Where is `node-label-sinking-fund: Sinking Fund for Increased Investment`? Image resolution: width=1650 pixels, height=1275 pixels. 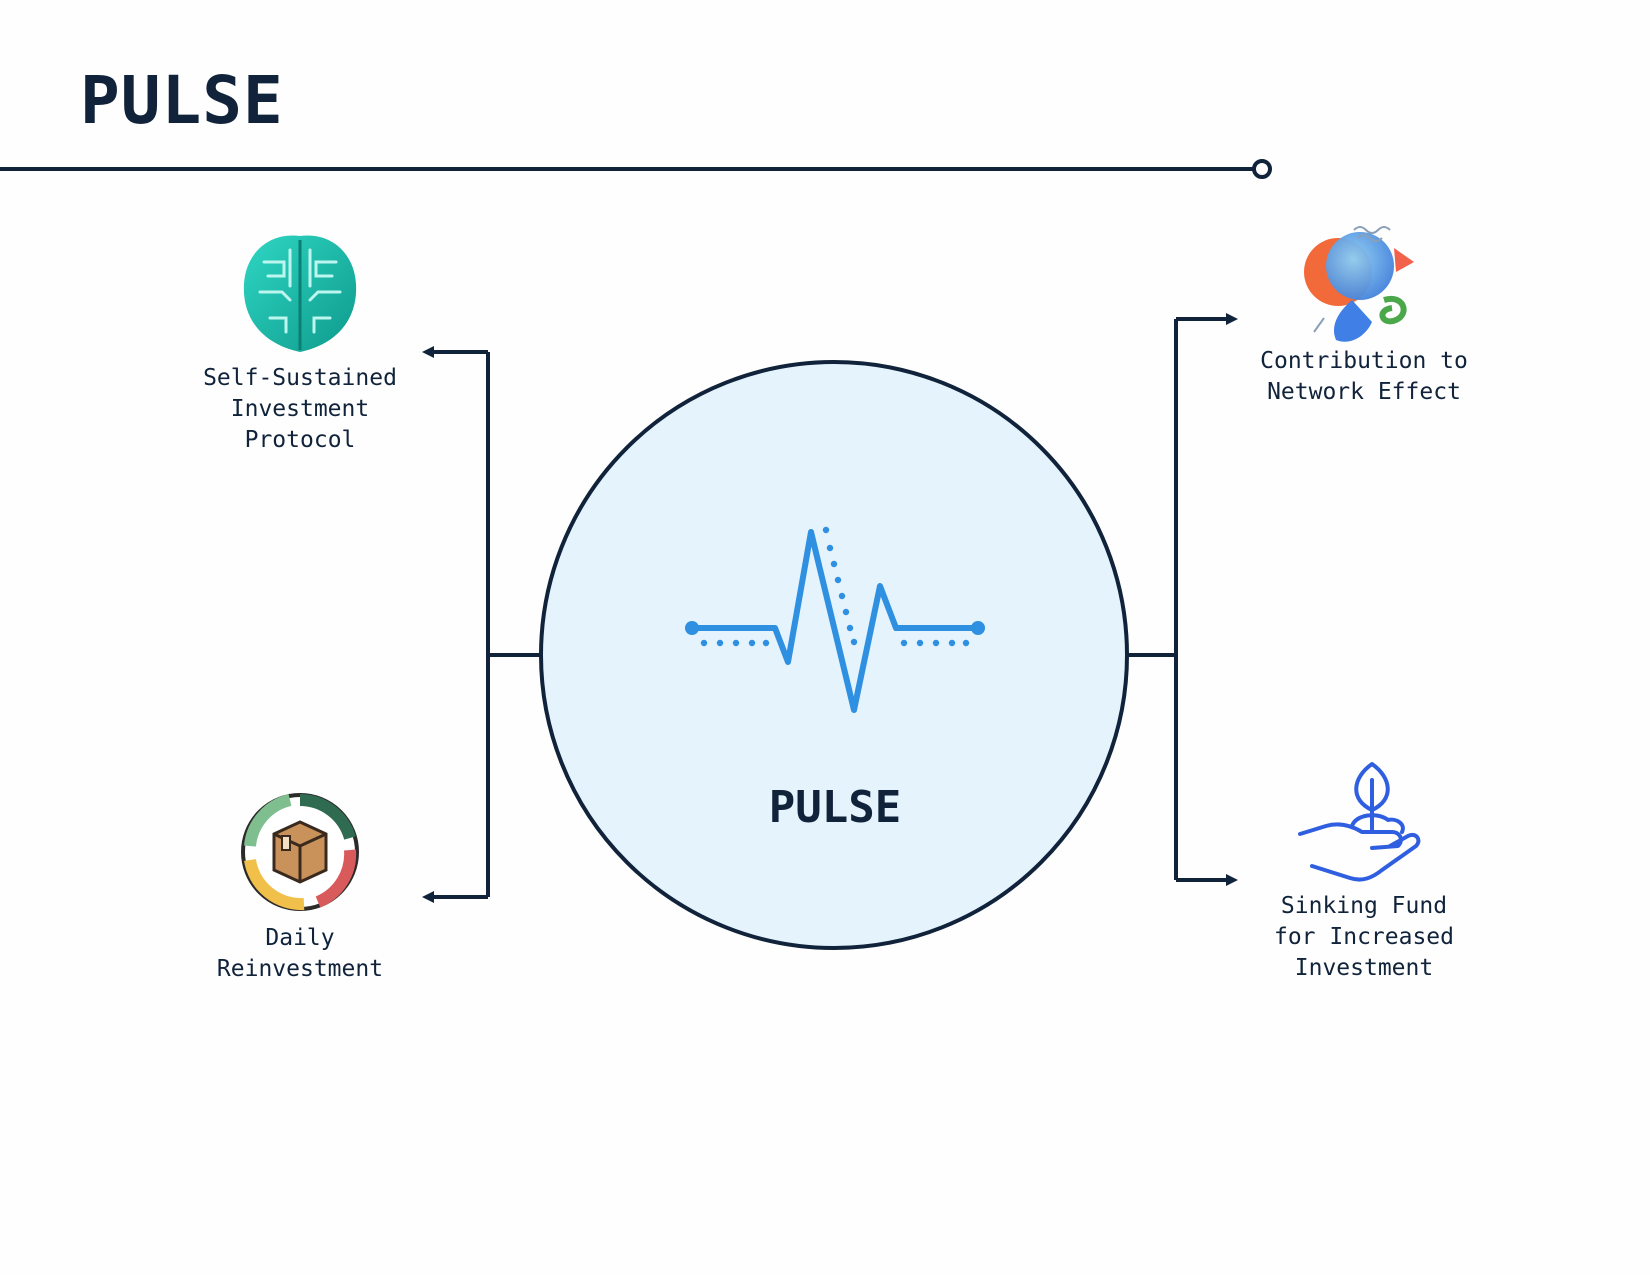 node-label-sinking-fund: Sinking Fund for Increased Investment is located at coordinates (1363, 937).